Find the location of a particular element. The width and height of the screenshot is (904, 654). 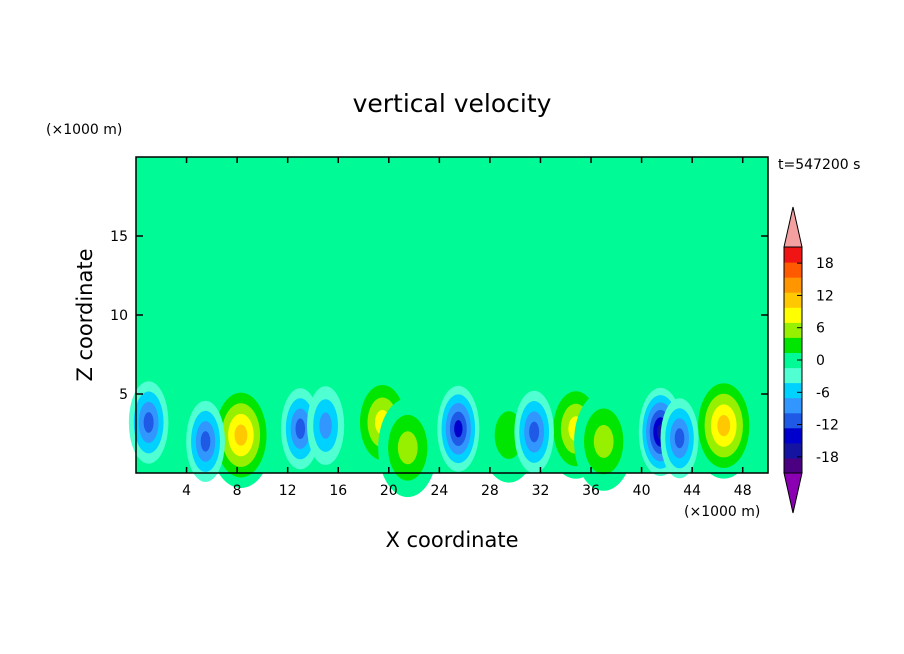

colorbar-tick-label: 6 is located at coordinates (820, 329).